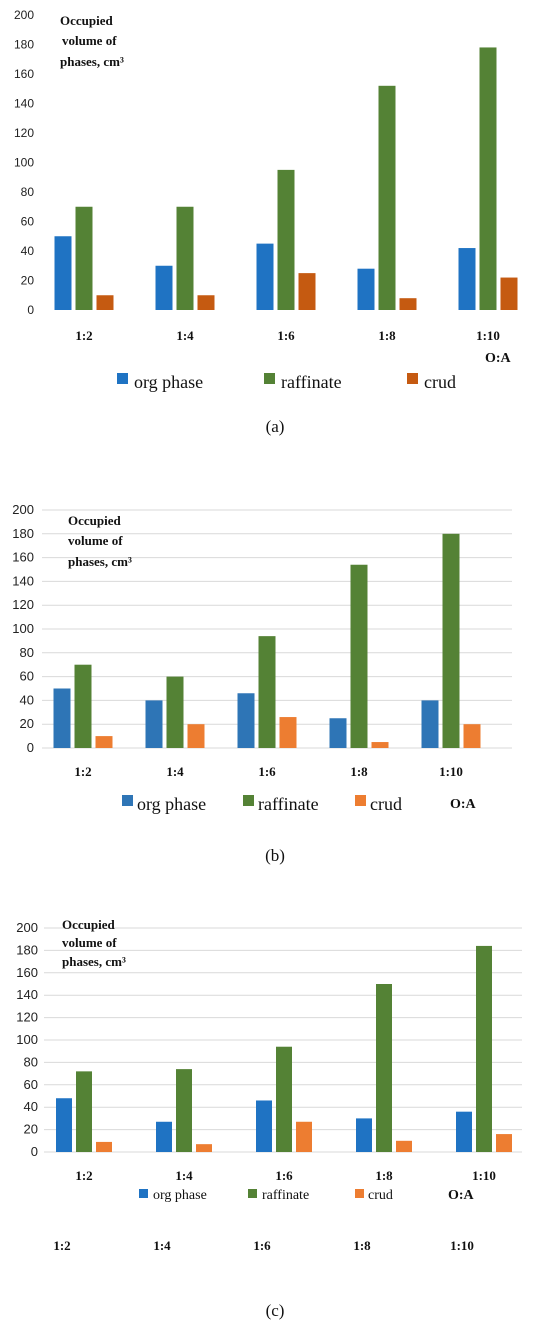 Image resolution: width=550 pixels, height=1334 pixels. I want to click on panel-caption-c: (c), so click(275, 1310).